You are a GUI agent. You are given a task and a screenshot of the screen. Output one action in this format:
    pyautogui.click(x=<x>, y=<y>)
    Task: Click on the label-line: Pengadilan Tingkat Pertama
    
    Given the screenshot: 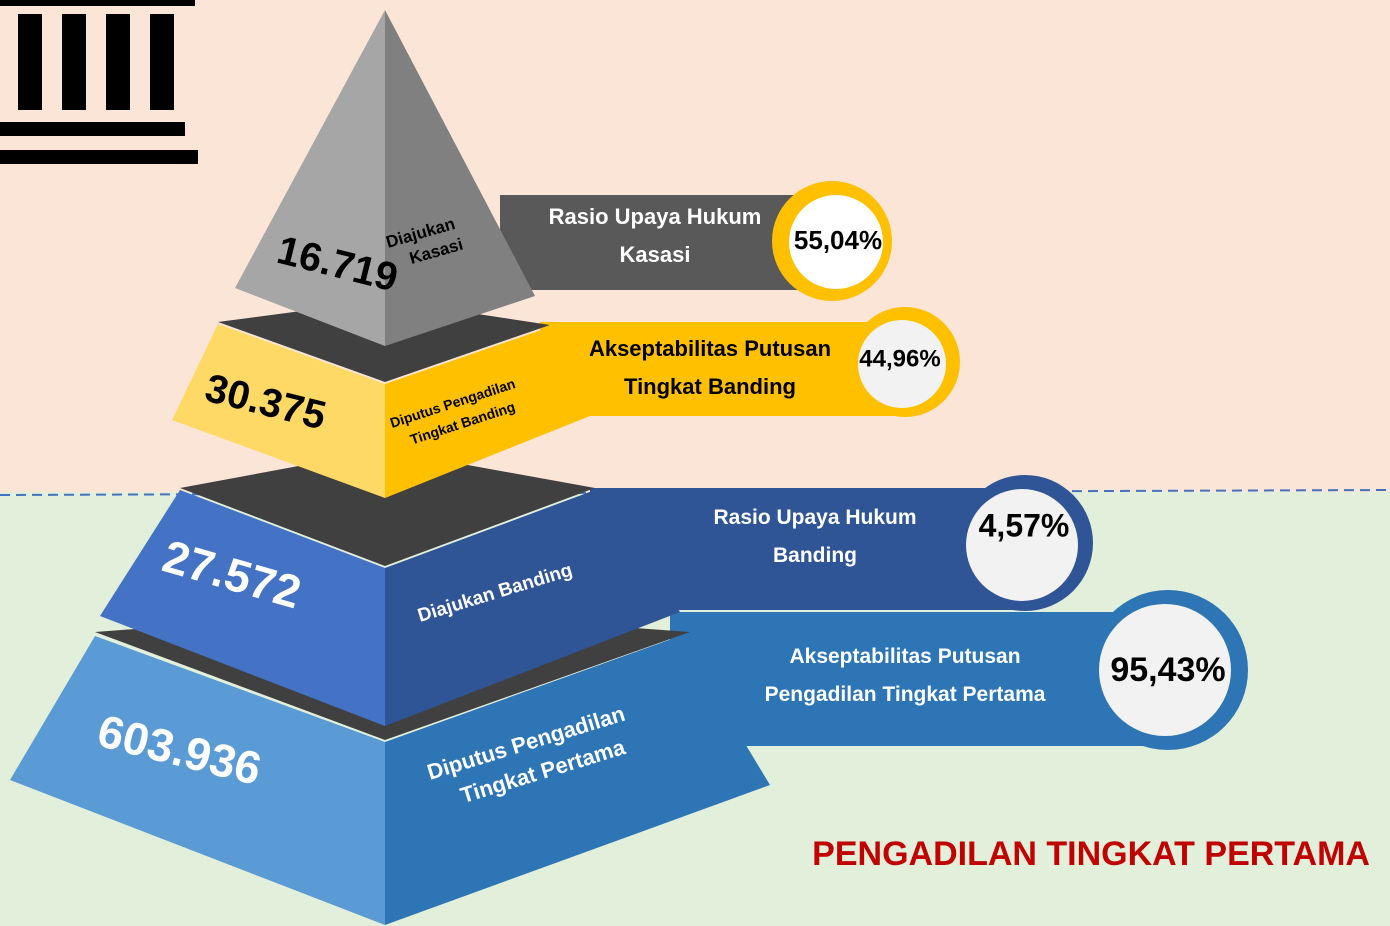 What is the action you would take?
    pyautogui.click(x=905, y=694)
    